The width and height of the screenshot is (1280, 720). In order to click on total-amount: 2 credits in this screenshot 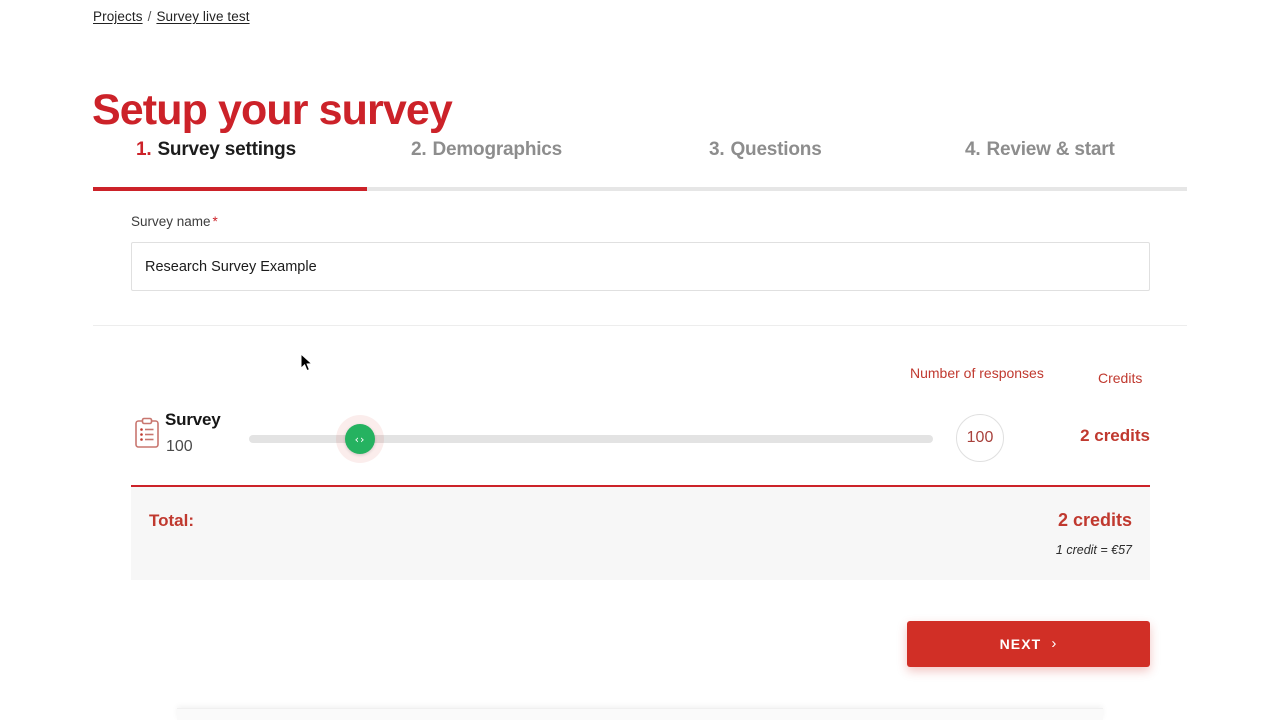, I will do `click(1094, 520)`.